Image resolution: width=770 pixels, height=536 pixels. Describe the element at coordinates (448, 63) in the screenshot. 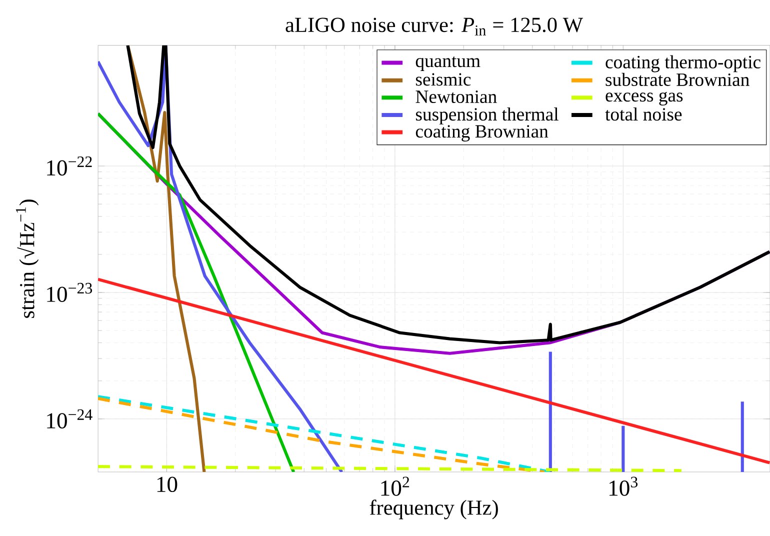

I see `legend-label: quantum` at that location.